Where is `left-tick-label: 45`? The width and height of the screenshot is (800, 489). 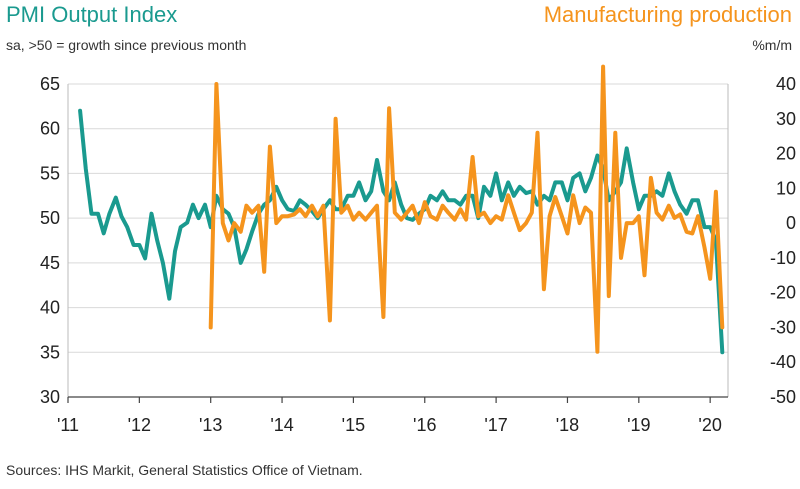
left-tick-label: 45 is located at coordinates (50, 263).